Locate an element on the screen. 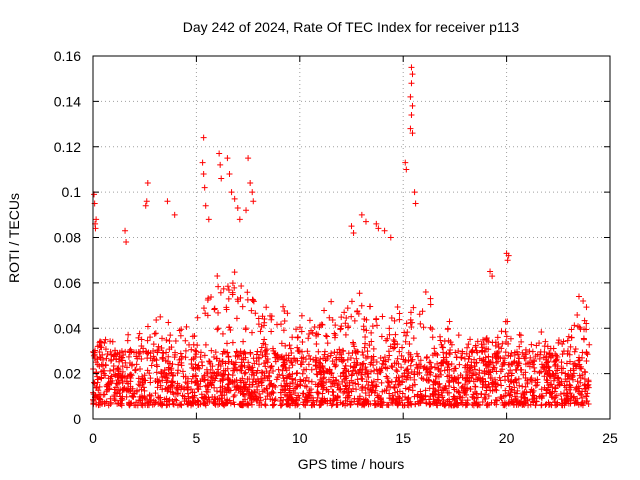  y-tick-label: 0.08 is located at coordinates (67, 238).